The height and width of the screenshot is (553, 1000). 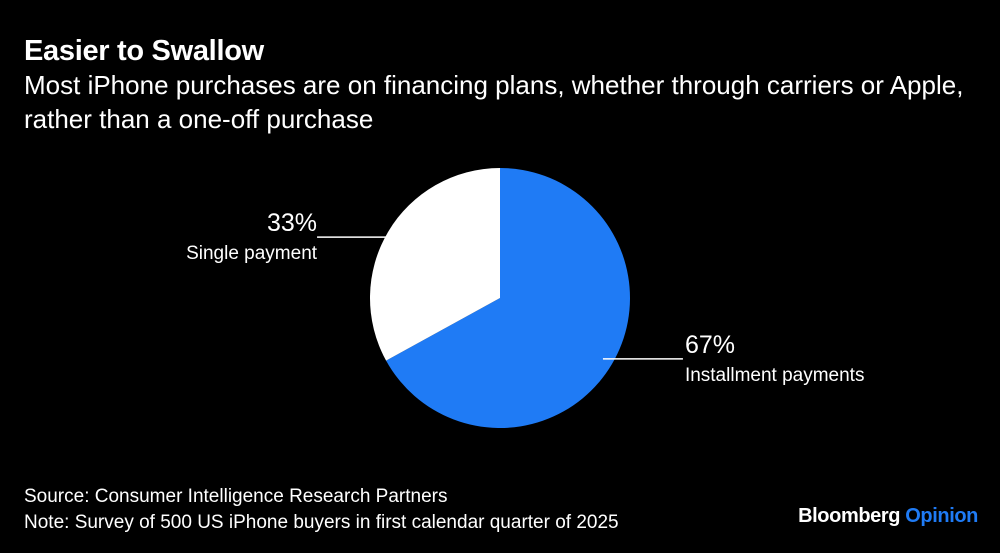 I want to click on pie-slice-installment-payments, so click(x=508, y=298).